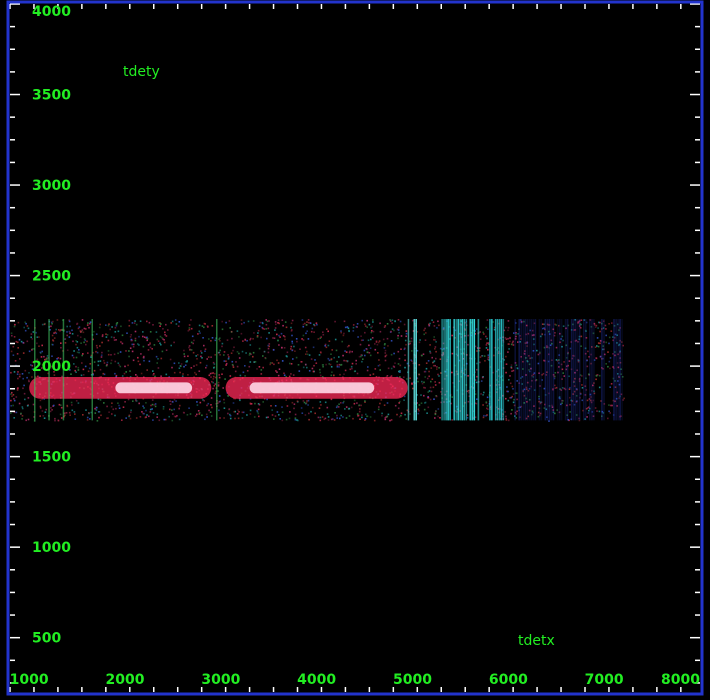 The image size is (710, 700). Describe the element at coordinates (63, 370) in the screenshot. I see `streak` at that location.